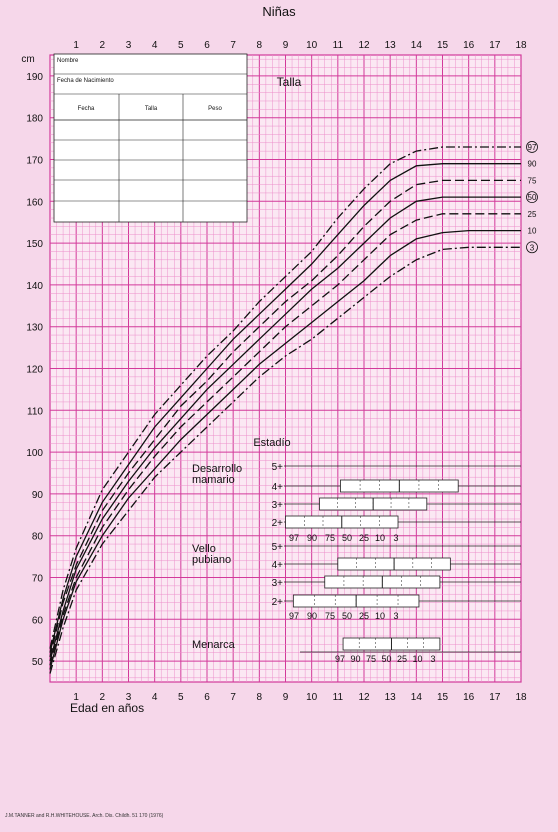  I want to click on column-header-fecha: Fecha, so click(86, 109).